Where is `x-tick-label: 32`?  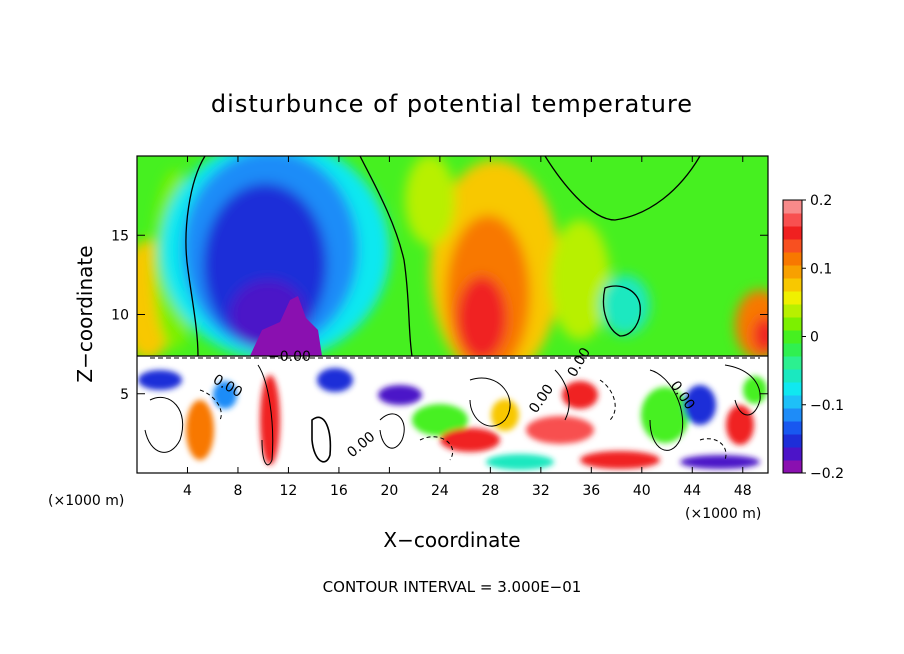
x-tick-label: 32 is located at coordinates (541, 491).